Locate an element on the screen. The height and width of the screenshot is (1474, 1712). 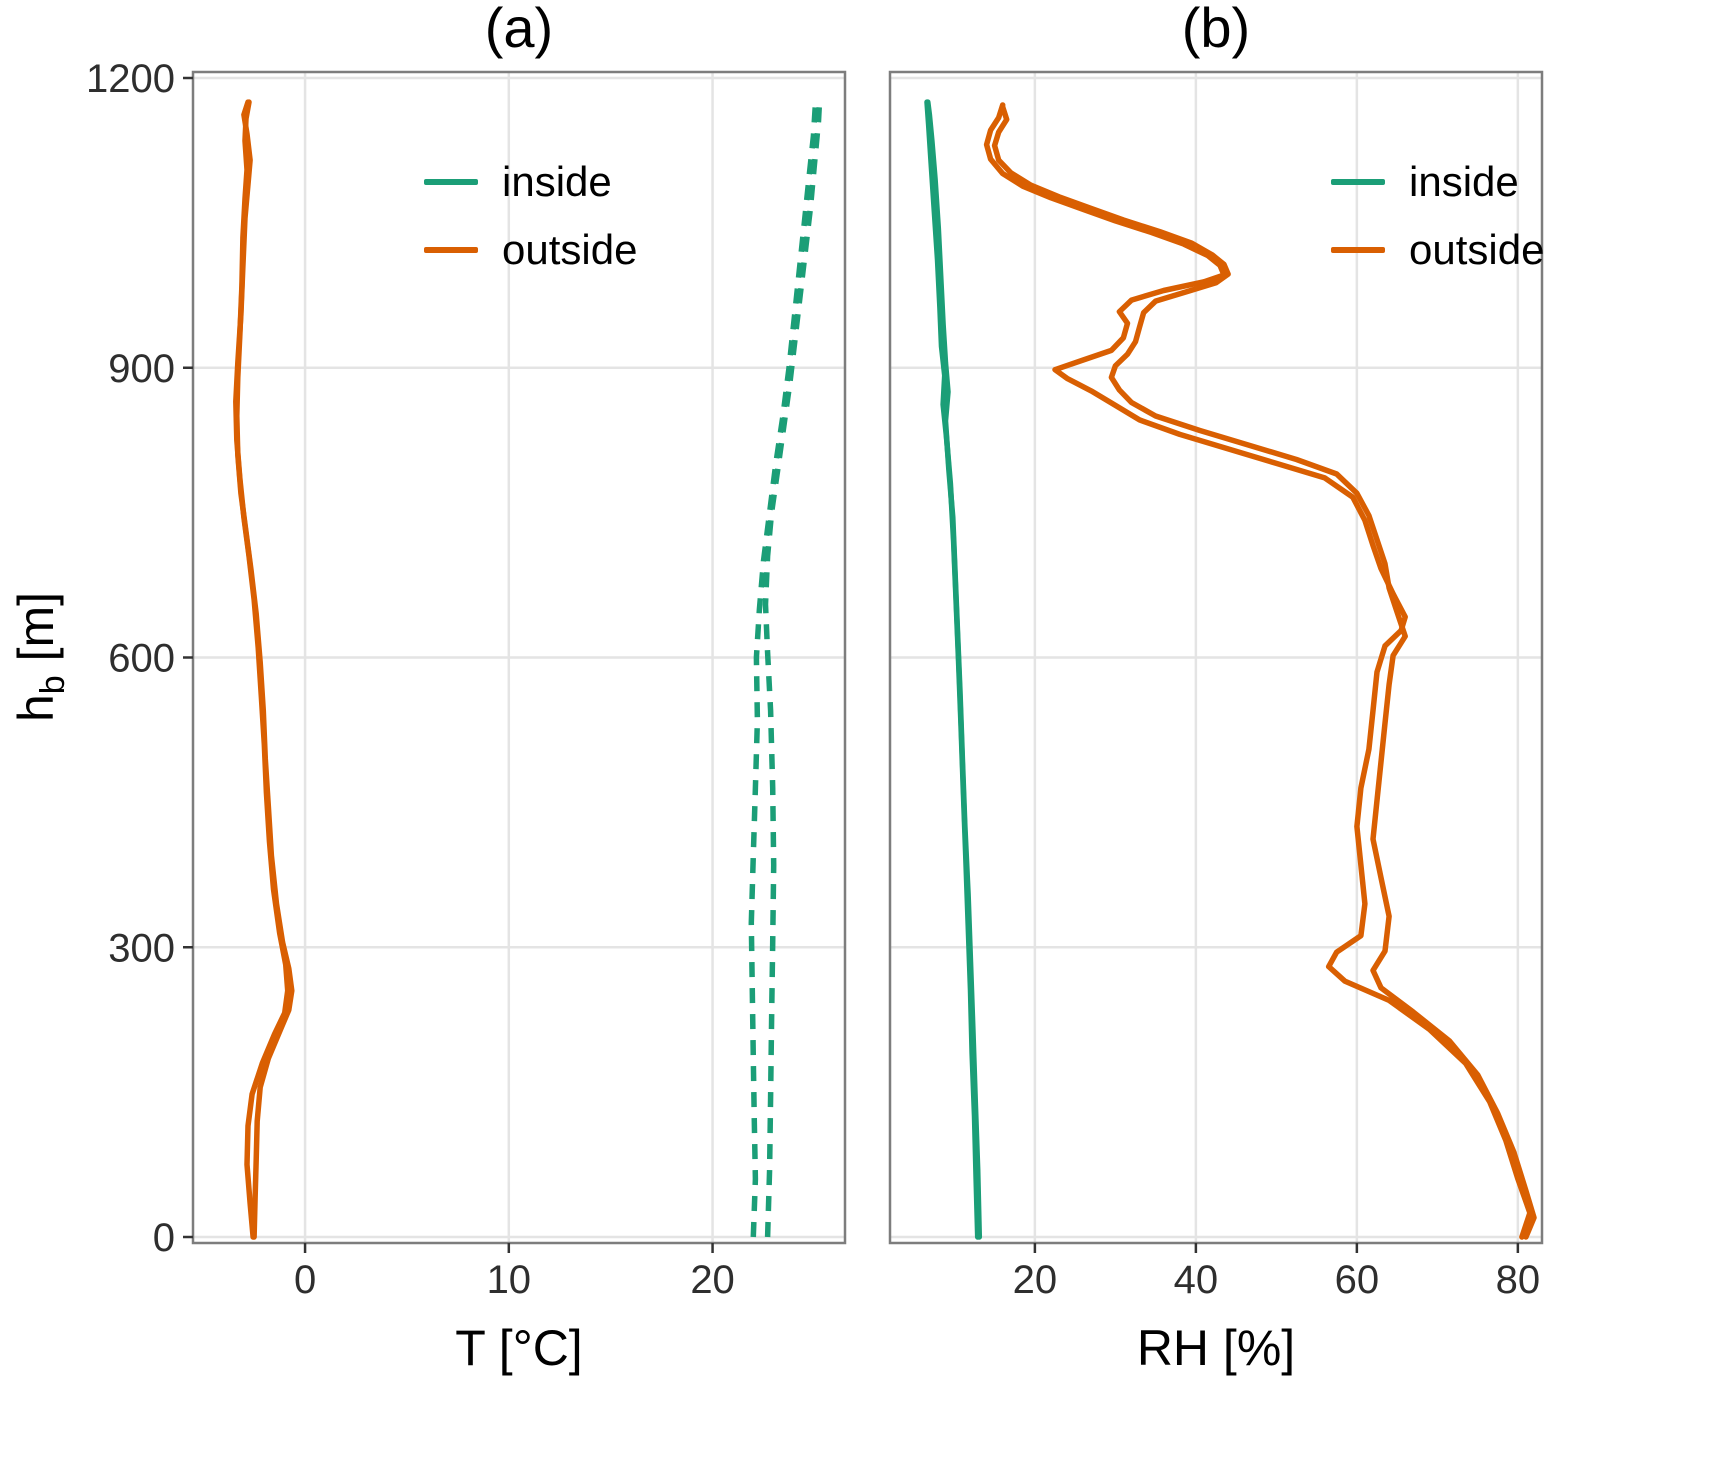
y-axis-label-unit: [m] is located at coordinates (36, 633).